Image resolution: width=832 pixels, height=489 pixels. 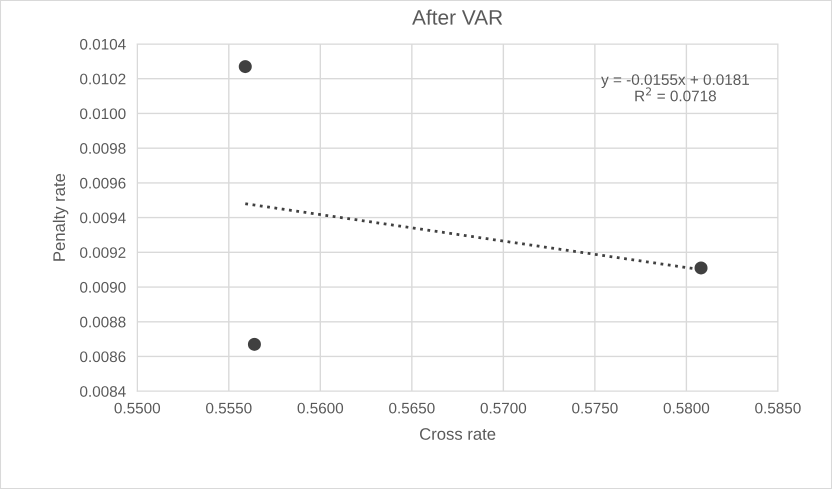 What do you see at coordinates (675, 88) in the screenshot?
I see `annotation: y = -0.0155x + 0.0181 R$^{2}$ = 0.0718` at bounding box center [675, 88].